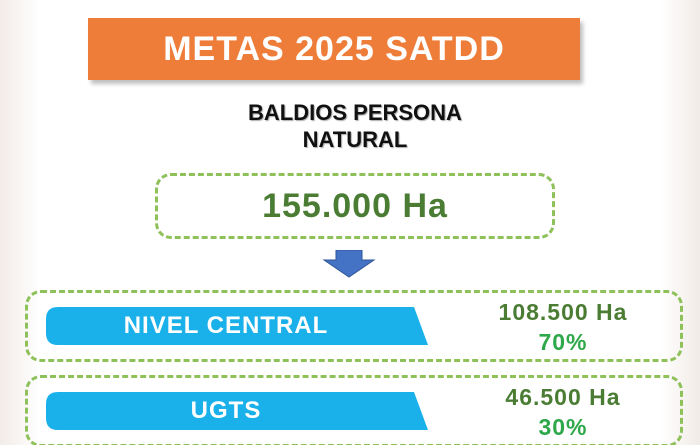  I want to click on item-percent: 70%, so click(563, 342).